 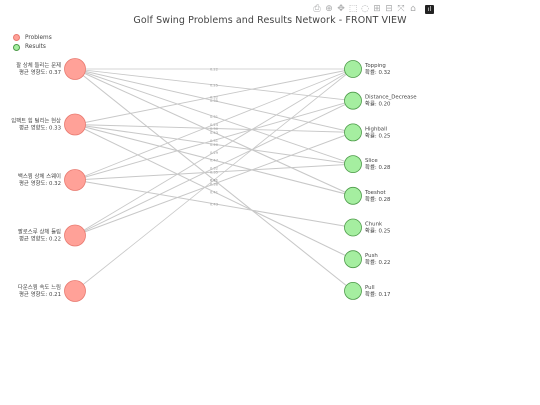 What do you see at coordinates (16, 47) in the screenshot?
I see `legend-marker-results` at bounding box center [16, 47].